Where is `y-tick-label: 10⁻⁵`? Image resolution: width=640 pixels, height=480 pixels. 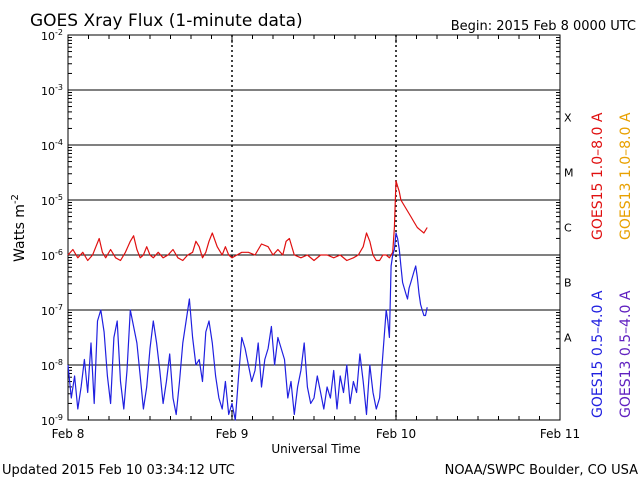 y-tick-label: 10⁻⁵ is located at coordinates (52, 200).